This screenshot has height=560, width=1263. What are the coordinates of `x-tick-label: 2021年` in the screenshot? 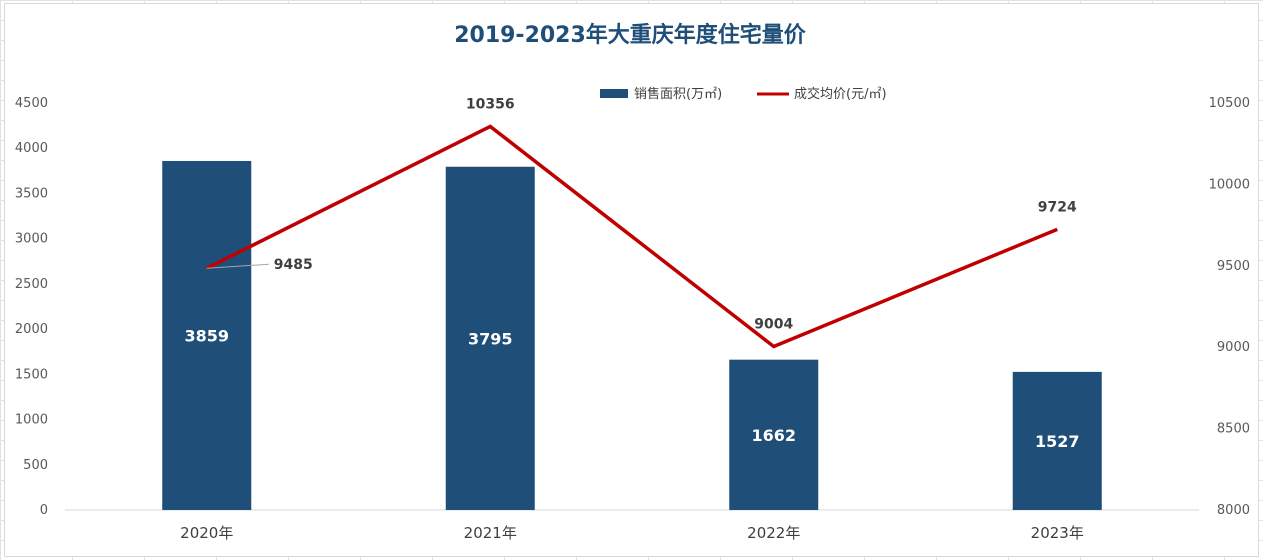 It's located at (490, 533).